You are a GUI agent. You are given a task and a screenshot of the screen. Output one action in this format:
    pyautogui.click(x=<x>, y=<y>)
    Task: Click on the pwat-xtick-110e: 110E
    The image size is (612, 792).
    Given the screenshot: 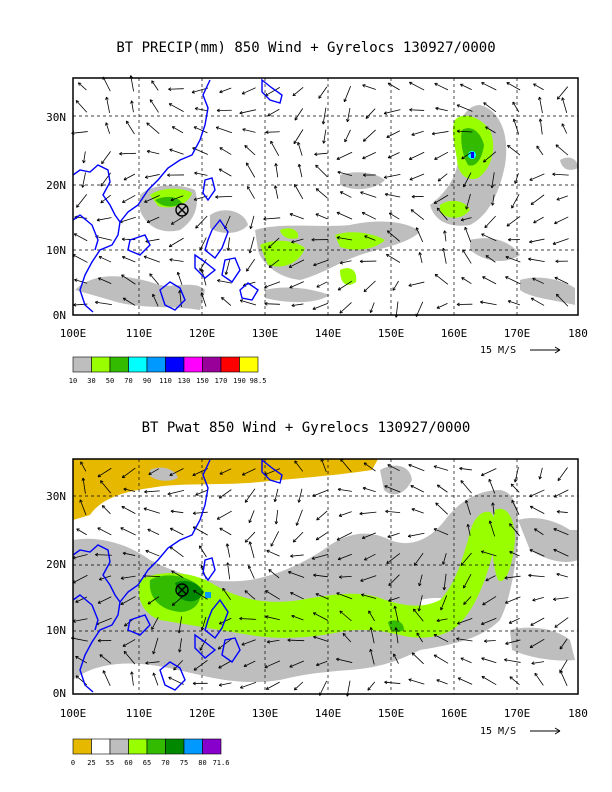 What is the action you would take?
    pyautogui.click(x=139, y=713)
    